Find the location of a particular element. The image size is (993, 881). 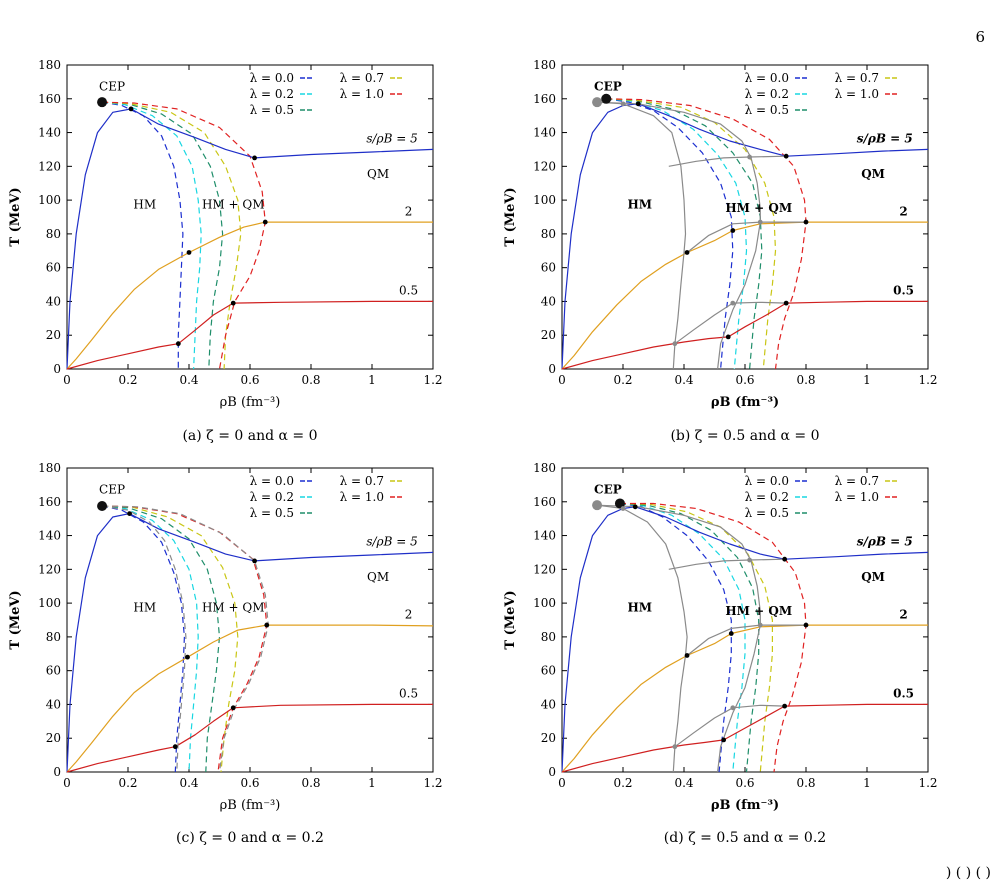

series-line--0-5 is located at coordinates (684, 234).